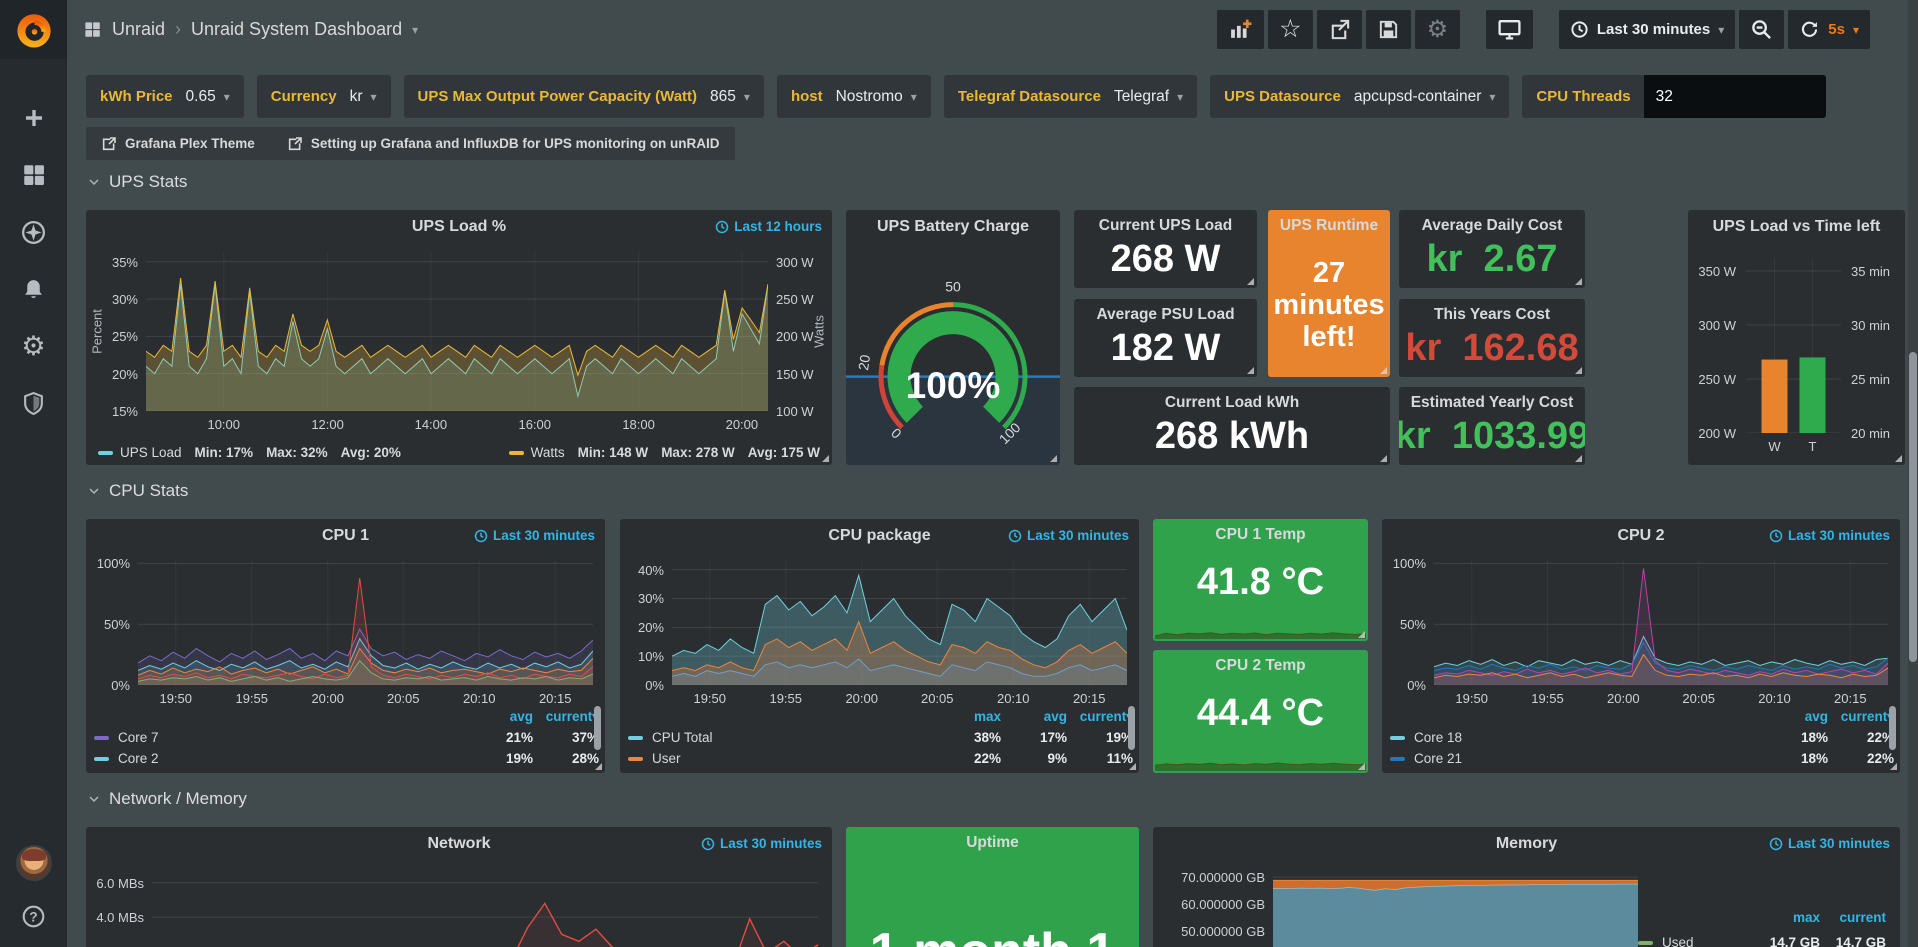 Image resolution: width=1918 pixels, height=947 pixels. Describe the element at coordinates (297, 29) in the screenshot. I see `dashboard-title: Unraid System Dashboard` at that location.